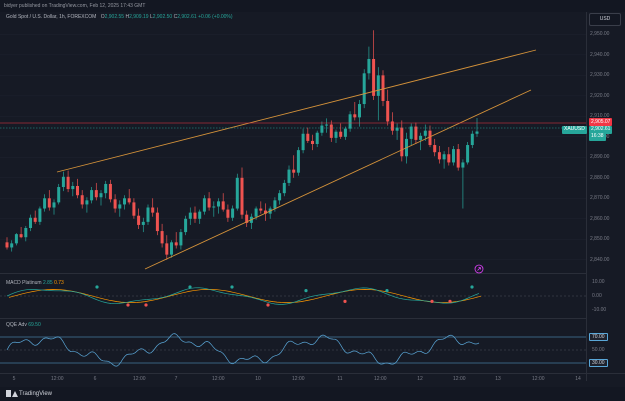 The height and width of the screenshot is (401, 625). Describe the element at coordinates (598, 363) in the screenshot. I see `qqe-30-tag: 30.00` at that location.